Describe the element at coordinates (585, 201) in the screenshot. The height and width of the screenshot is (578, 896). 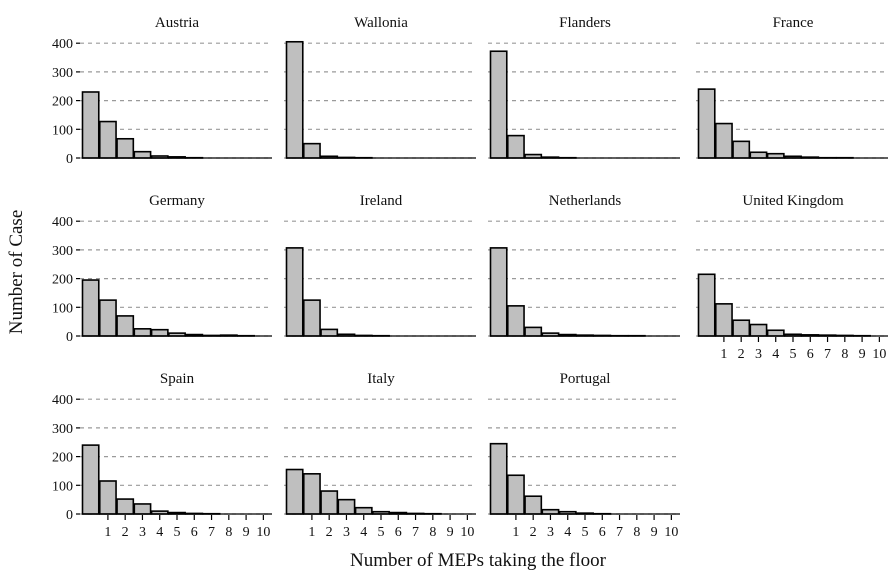
I see `panel-title-netherlands: Netherlands` at that location.